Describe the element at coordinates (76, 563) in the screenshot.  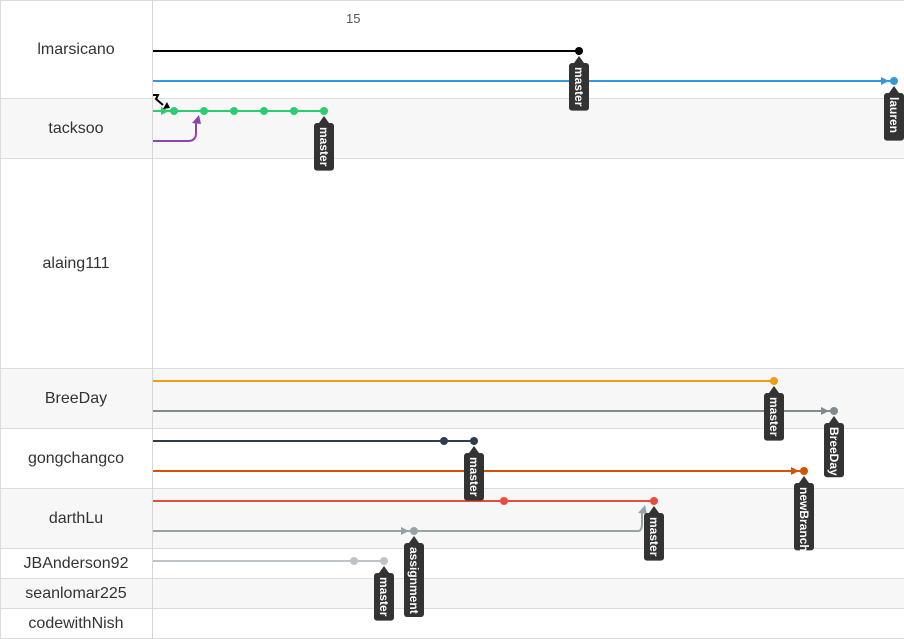
I see `user-name-label: JBAnderson92` at that location.